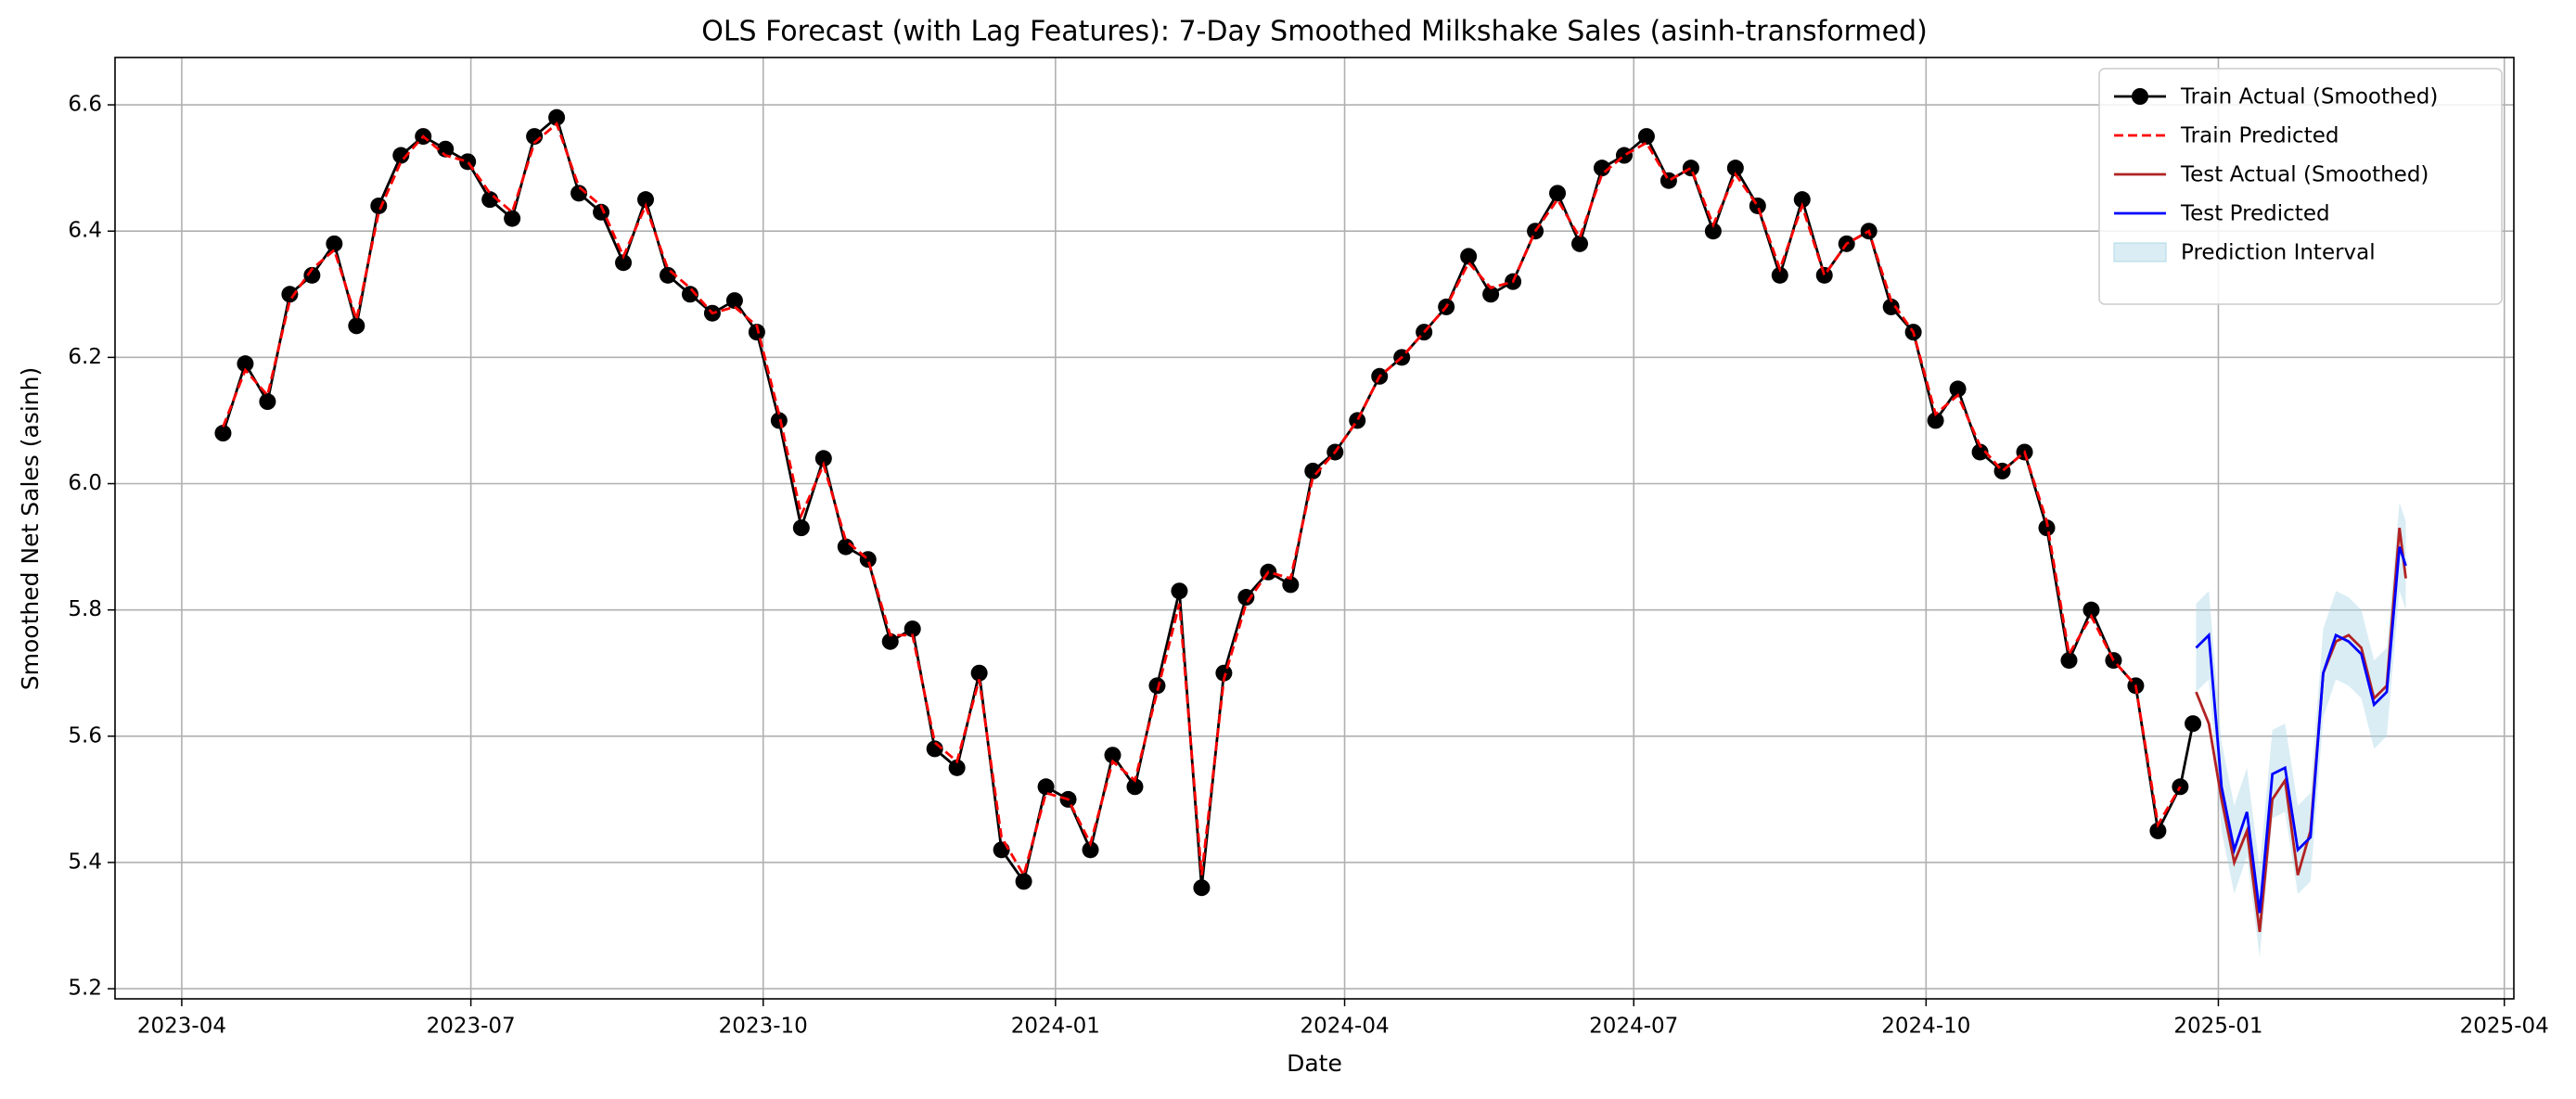 This screenshot has width=2576, height=1099. I want to click on y-tick-label: 6.6, so click(85, 105).